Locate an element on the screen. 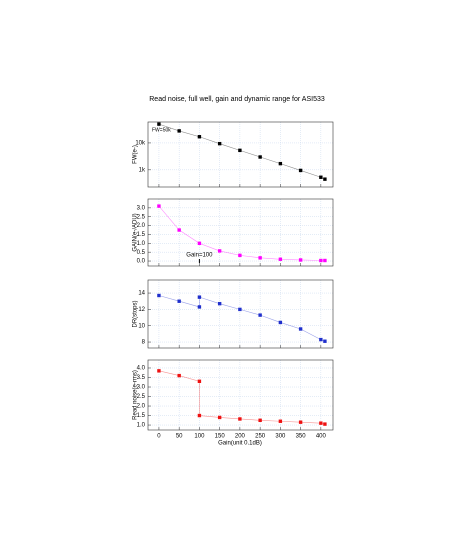  y-tick-label: 14 is located at coordinates (141, 294).